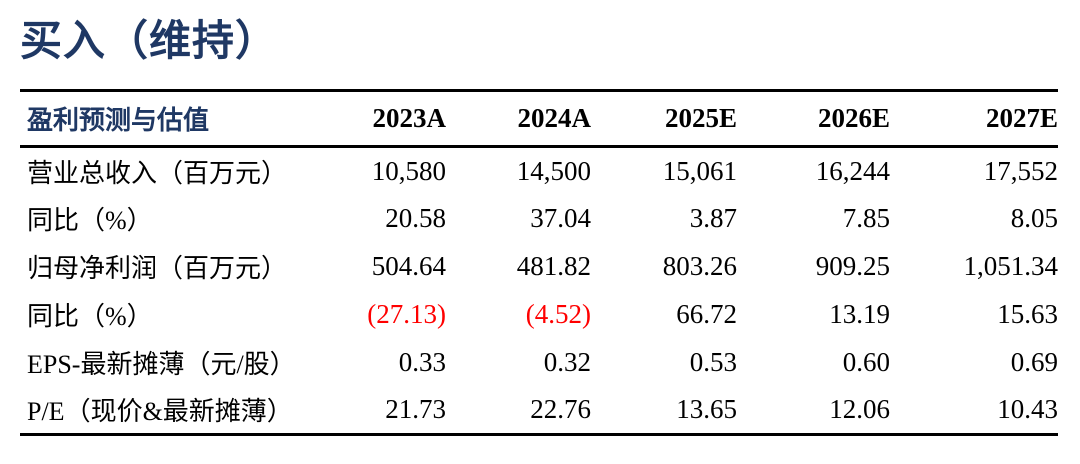  Describe the element at coordinates (1011, 266) in the screenshot. I see `metric-value: 1,051.34` at that location.